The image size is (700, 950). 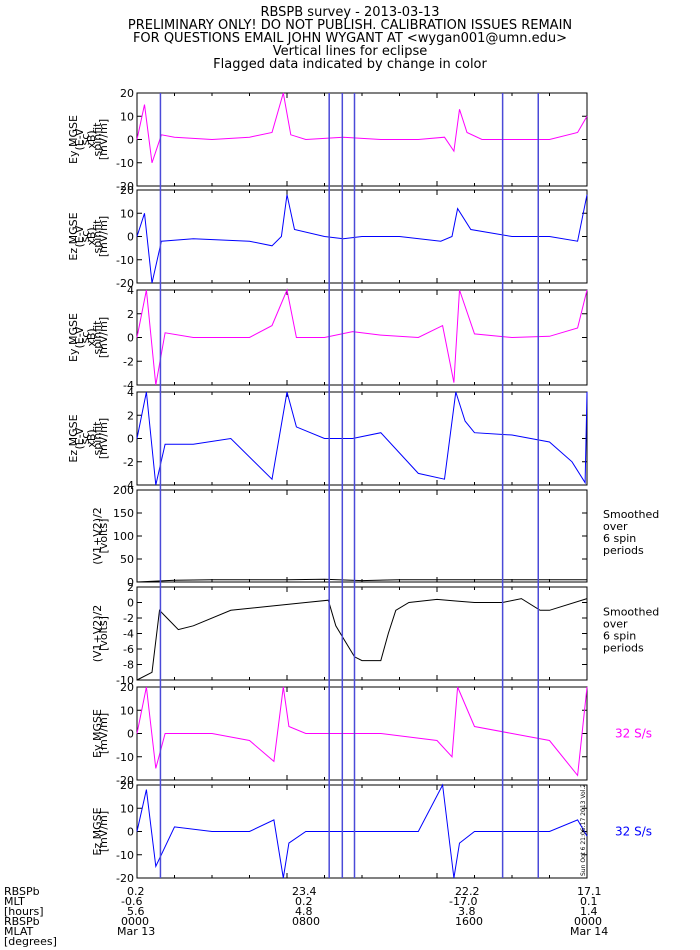 I want to click on row-label-2: [hours], so click(x=24, y=911).